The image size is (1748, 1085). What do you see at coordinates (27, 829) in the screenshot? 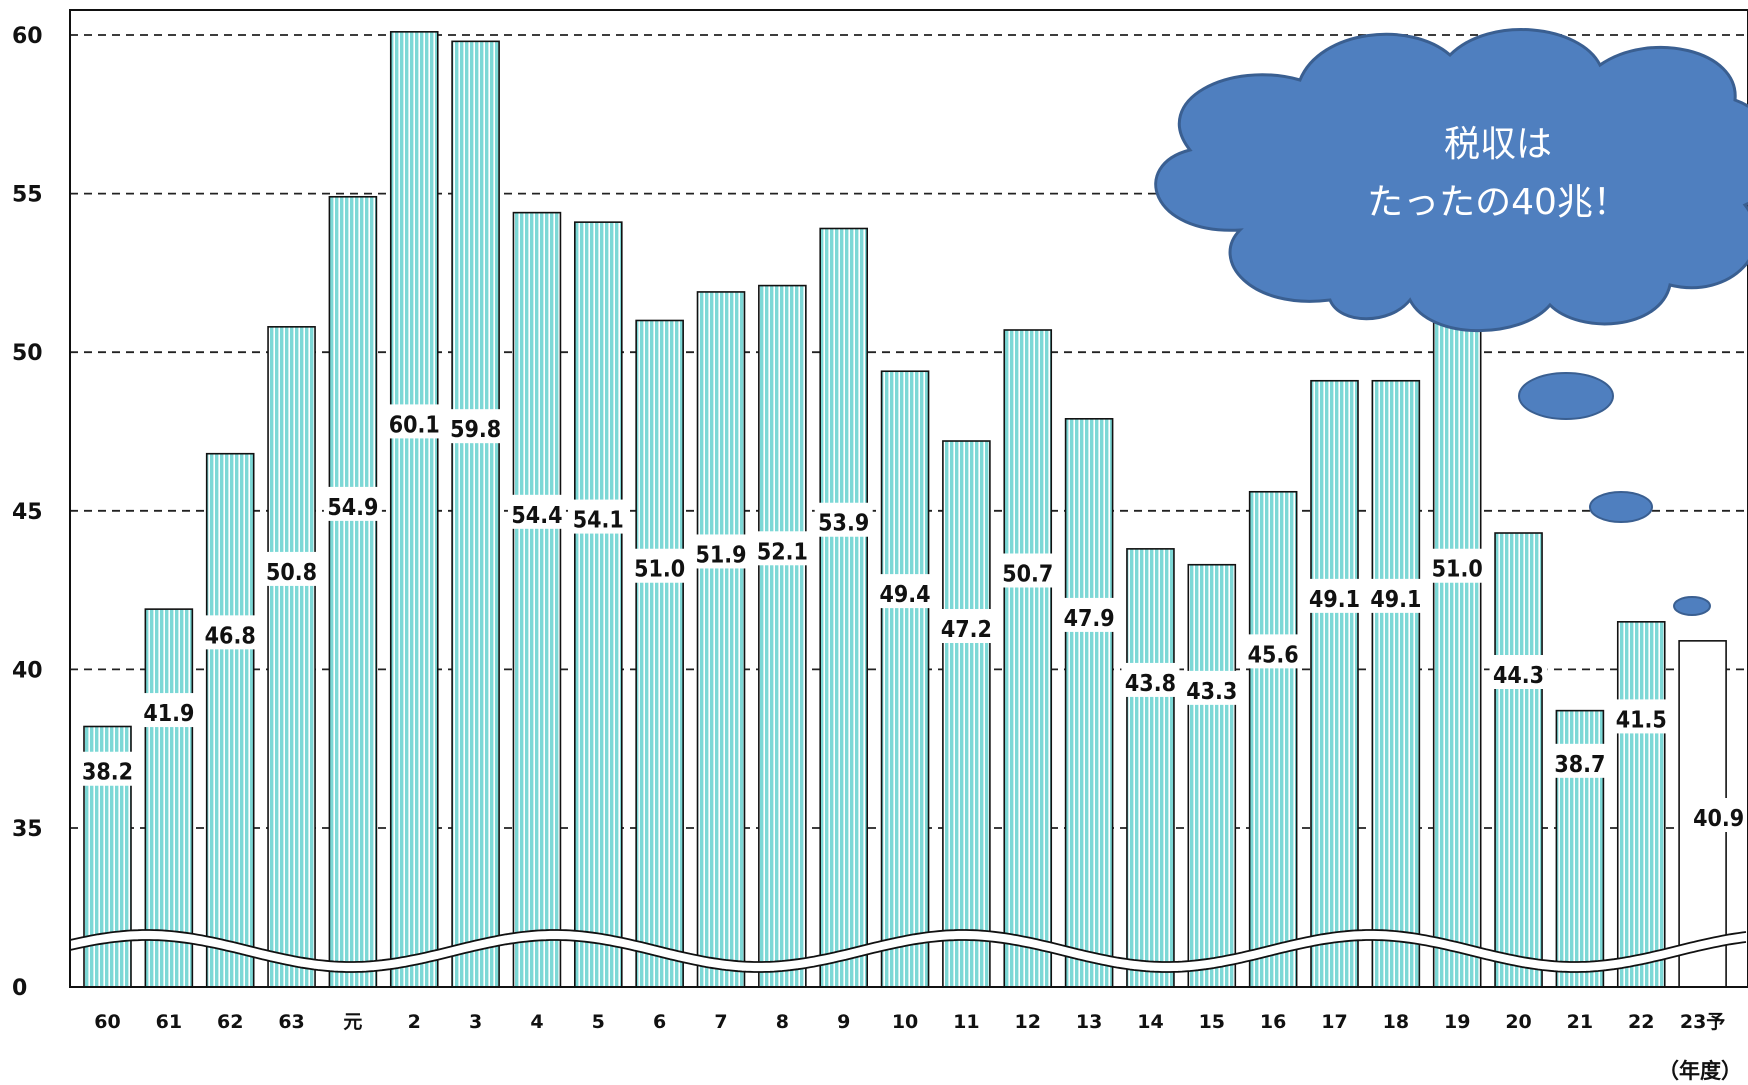
I see `y-tick-label: 35` at bounding box center [27, 829].